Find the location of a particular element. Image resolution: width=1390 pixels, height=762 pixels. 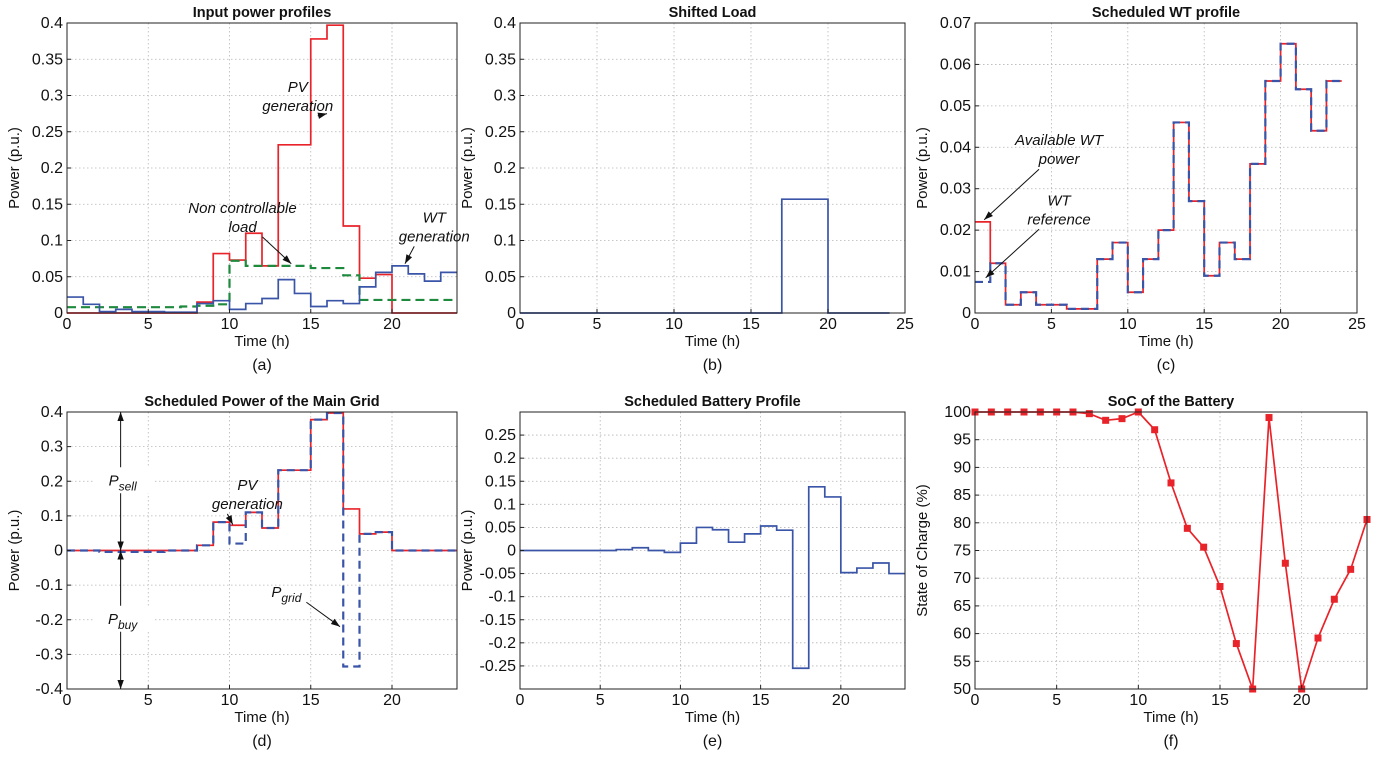

y-tick-label: 0.1 is located at coordinates (505, 241).